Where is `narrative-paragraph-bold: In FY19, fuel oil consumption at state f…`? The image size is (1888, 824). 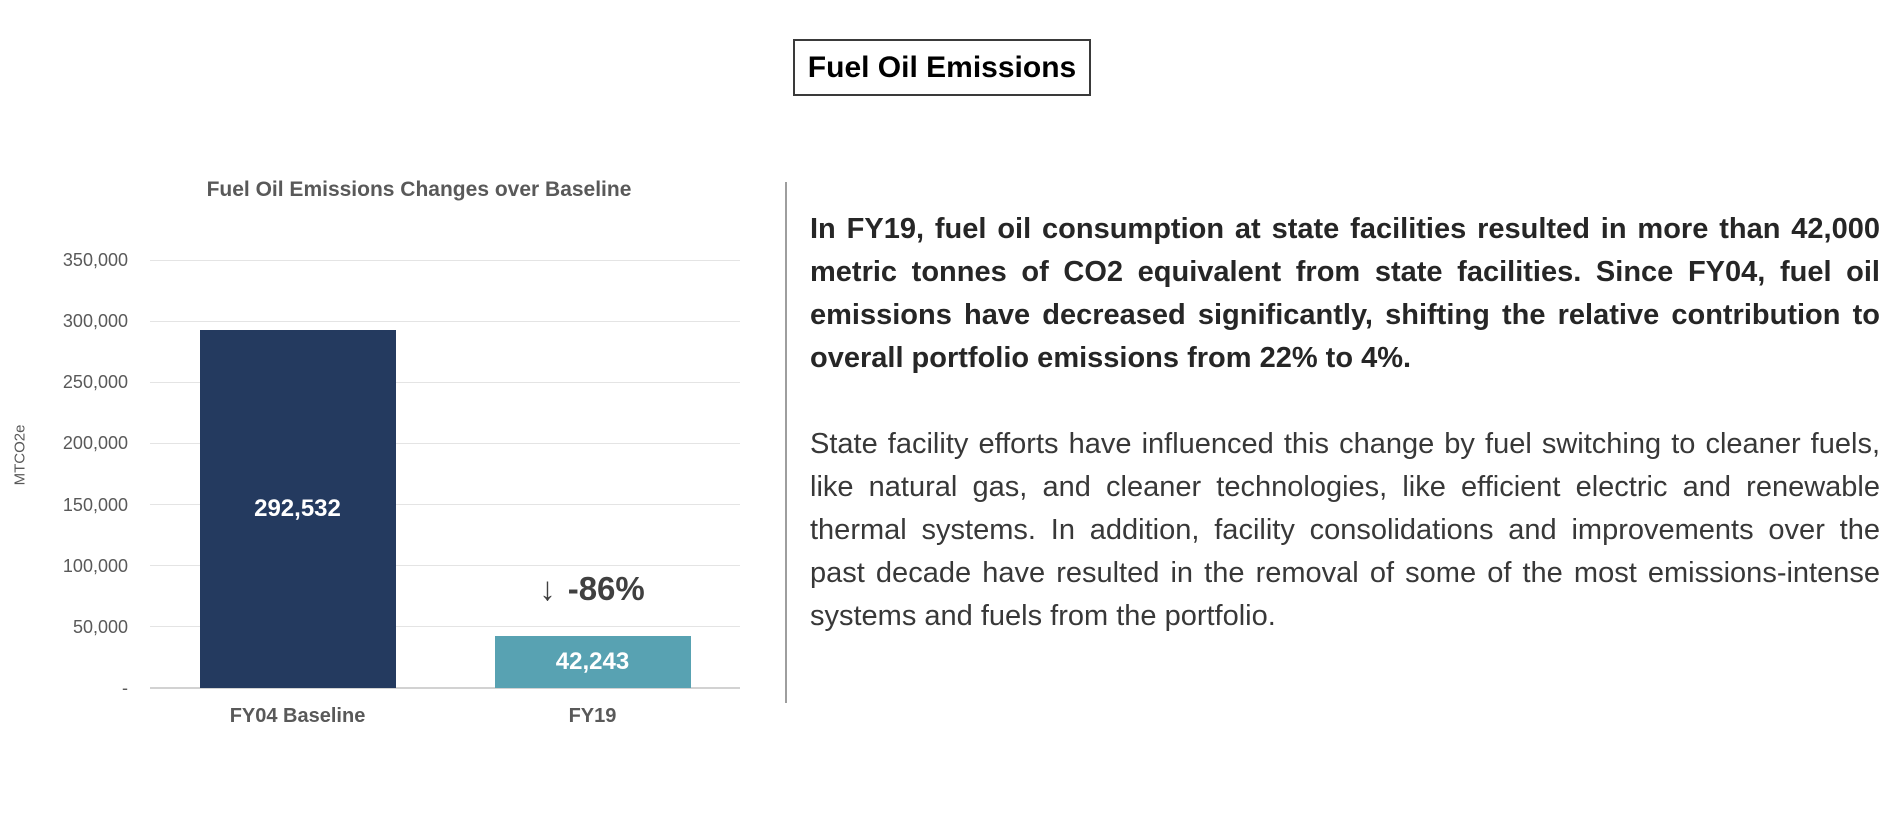 narrative-paragraph-bold: In FY19, fuel oil consumption at state f… is located at coordinates (1345, 293).